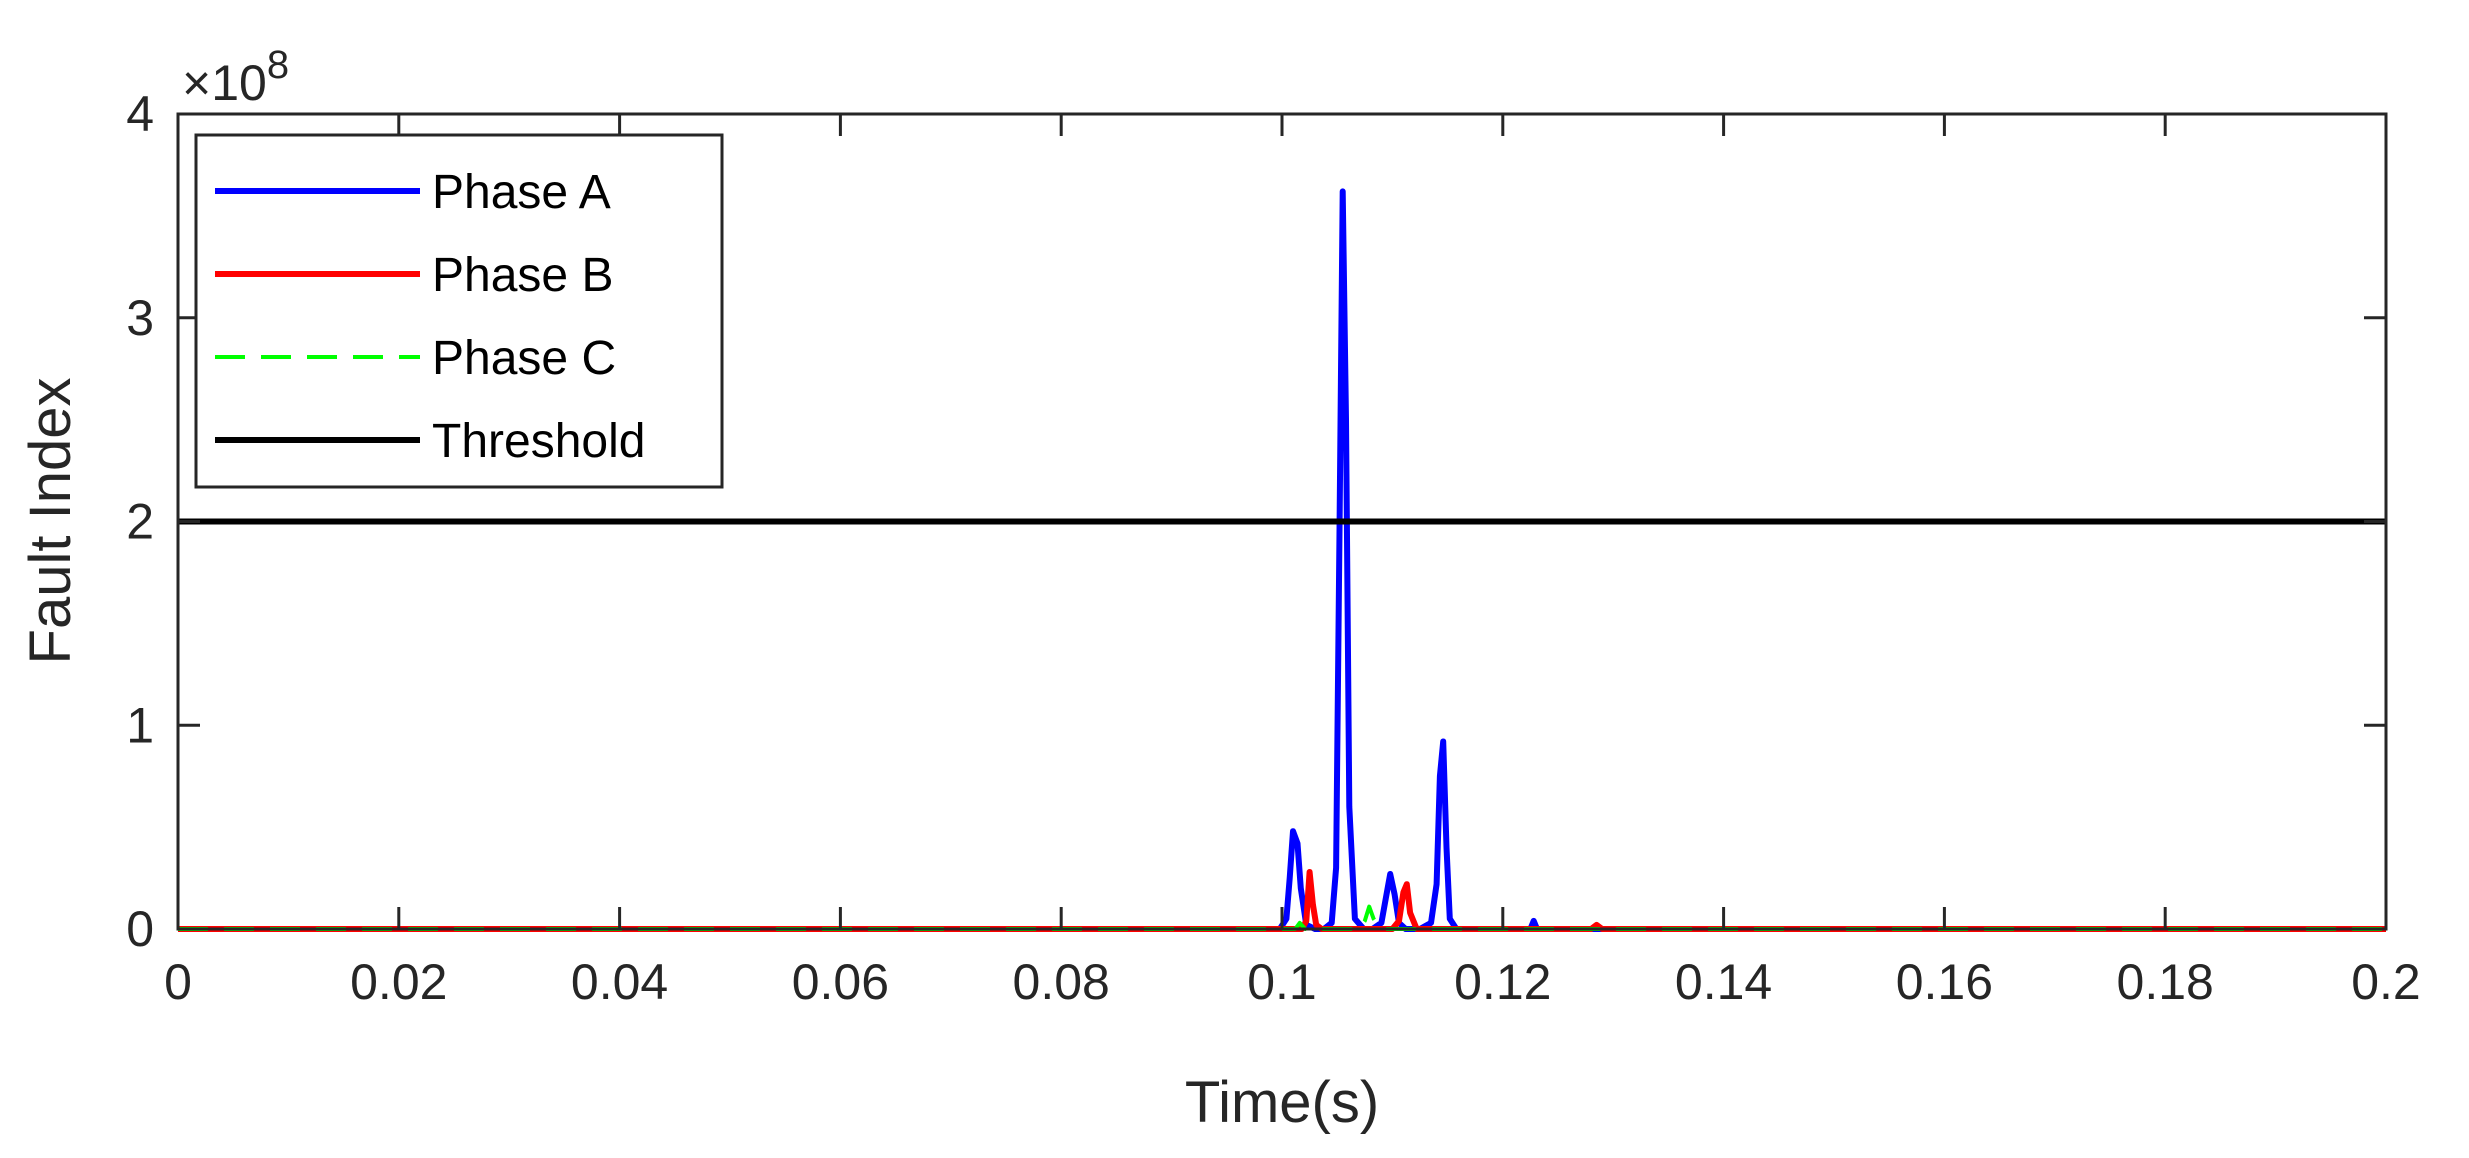 The height and width of the screenshot is (1158, 2469). What do you see at coordinates (459, 311) in the screenshot?
I see `legend: Phase A Phase B Phase C Threshold` at bounding box center [459, 311].